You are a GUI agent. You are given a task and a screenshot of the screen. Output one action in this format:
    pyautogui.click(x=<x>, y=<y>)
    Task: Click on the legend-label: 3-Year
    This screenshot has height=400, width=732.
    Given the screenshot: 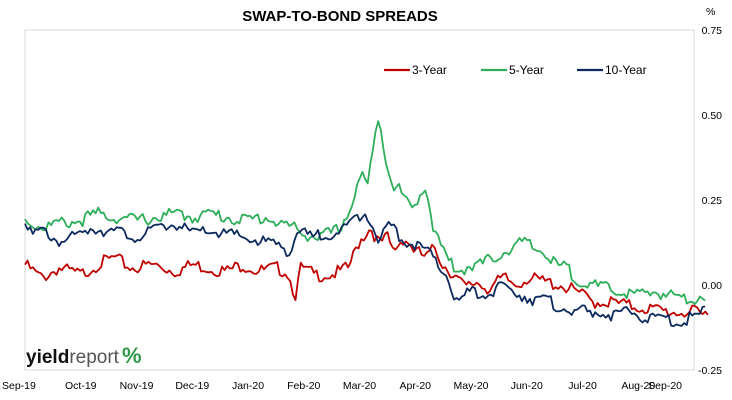 What is the action you would take?
    pyautogui.click(x=429, y=70)
    